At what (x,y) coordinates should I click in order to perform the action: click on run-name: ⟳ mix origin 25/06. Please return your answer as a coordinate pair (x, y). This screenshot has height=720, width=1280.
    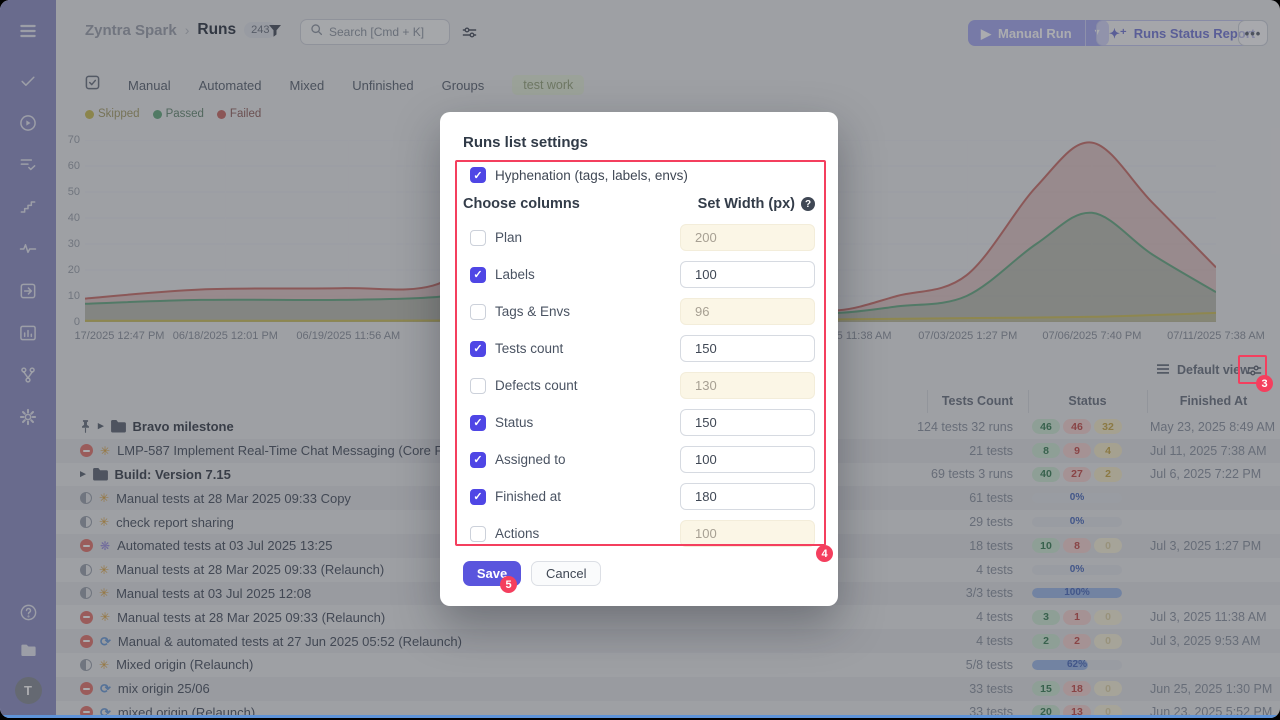
    Looking at the image, I should click on (145, 689).